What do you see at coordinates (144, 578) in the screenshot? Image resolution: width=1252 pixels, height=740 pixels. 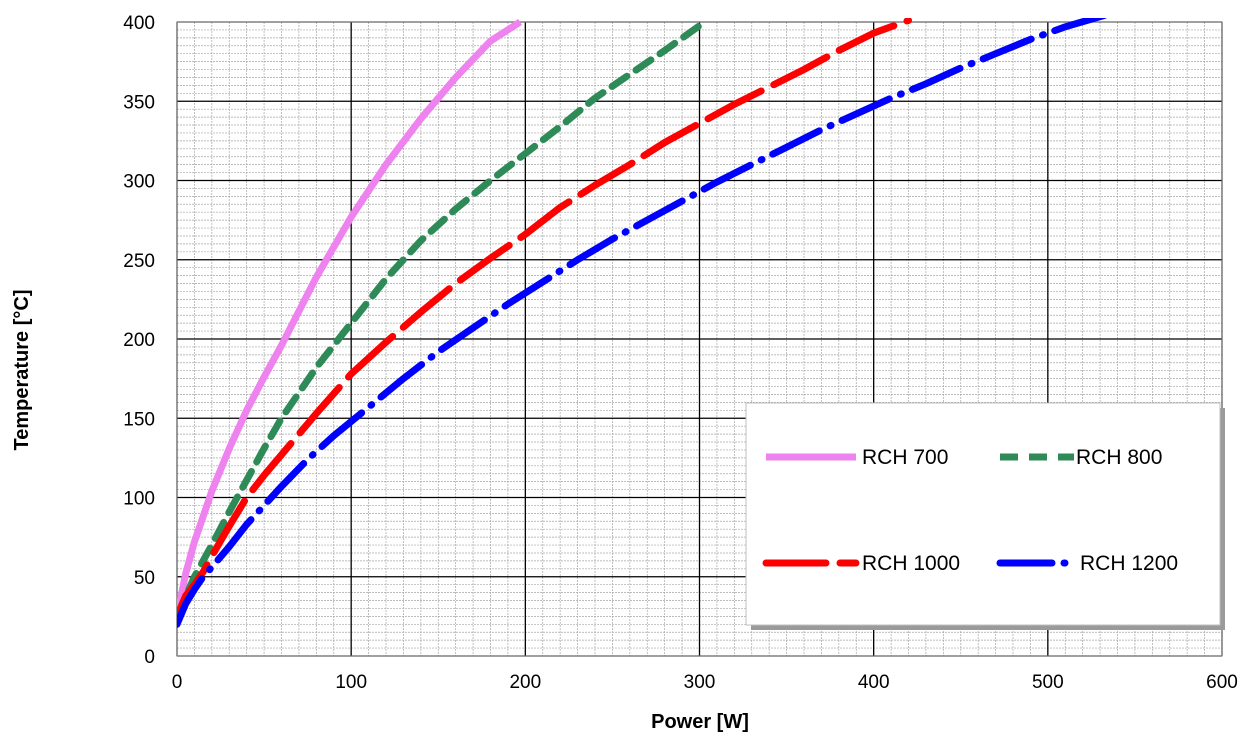 I see `y-tick-label: 50` at bounding box center [144, 578].